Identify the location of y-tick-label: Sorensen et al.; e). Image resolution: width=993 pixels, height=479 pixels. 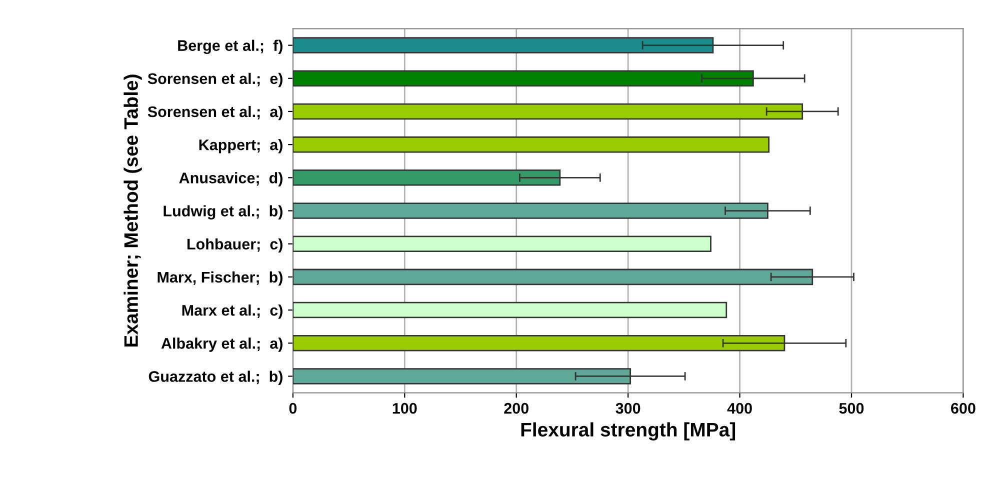
(215, 80).